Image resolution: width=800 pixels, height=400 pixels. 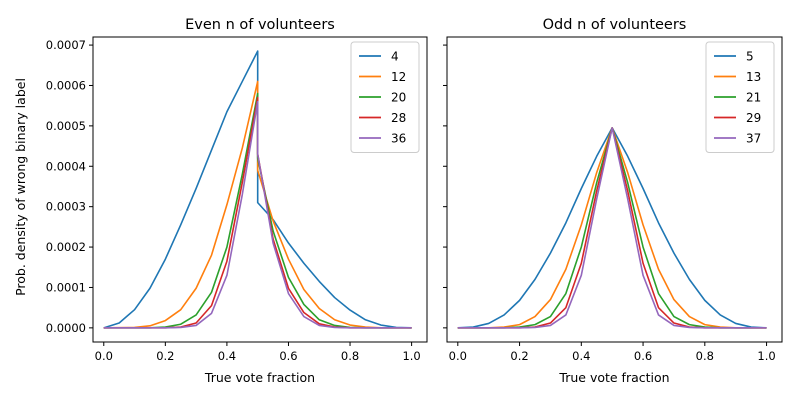 What do you see at coordinates (66, 207) in the screenshot?
I see `y-tick-label: 0.0003` at bounding box center [66, 207].